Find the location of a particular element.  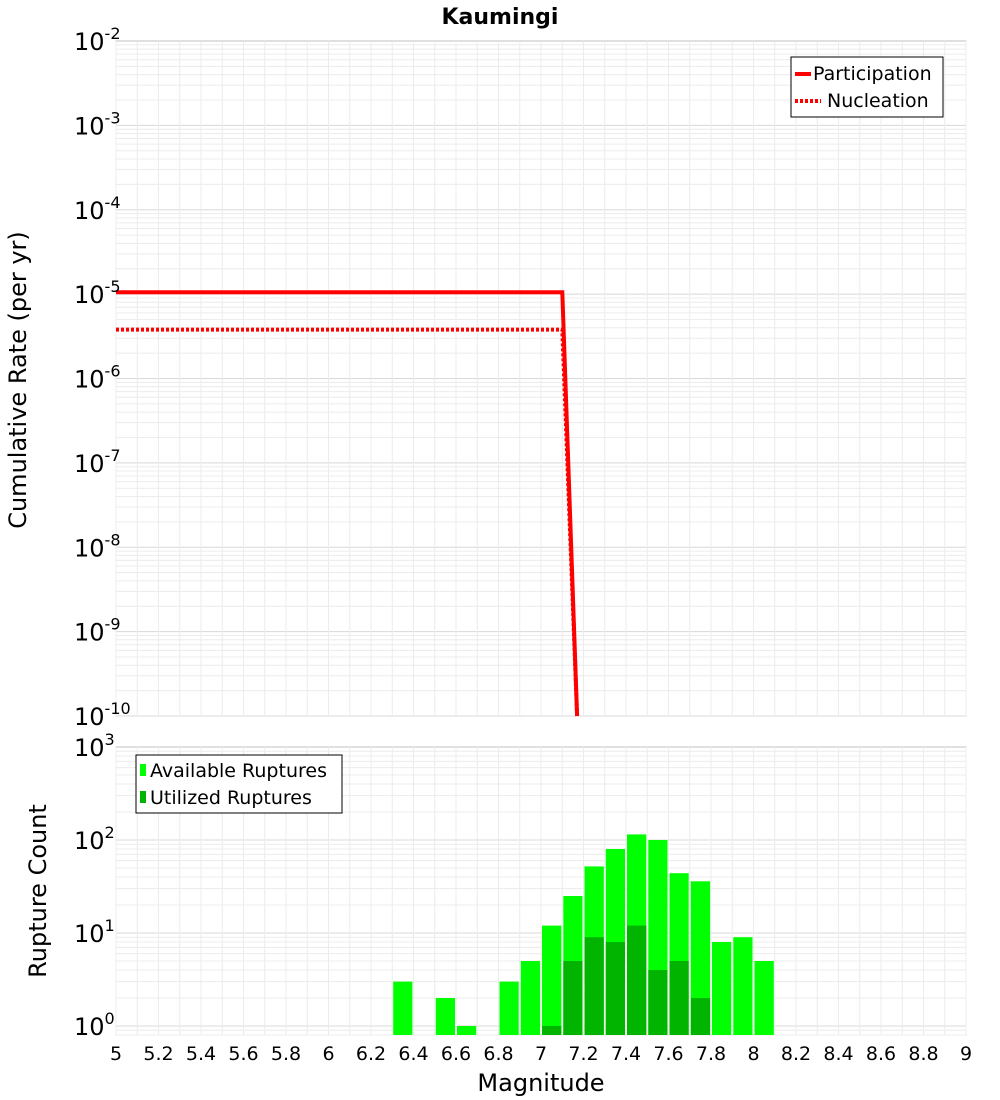

y-tick-label: 10¹ is located at coordinates (94, 932).